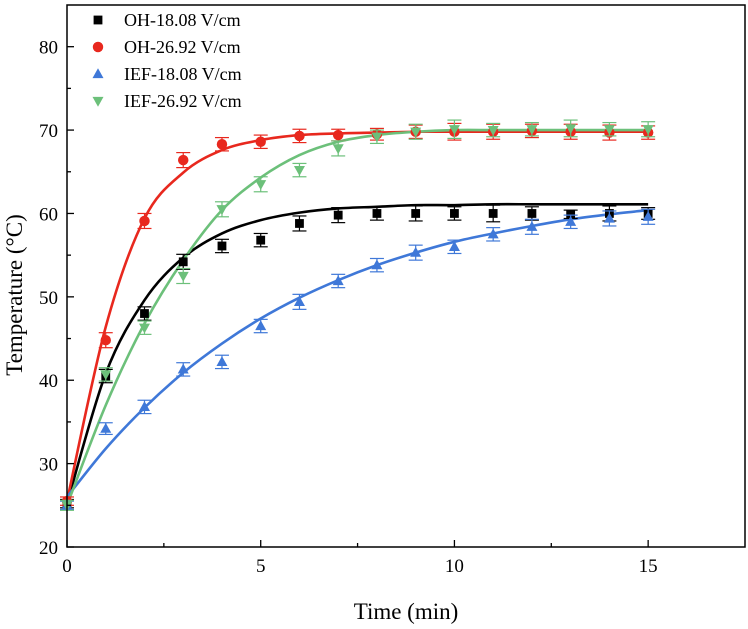 The image size is (748, 629). What do you see at coordinates (182, 20) in the screenshot?
I see `legend-label: OH-18.08 V/cm` at bounding box center [182, 20].